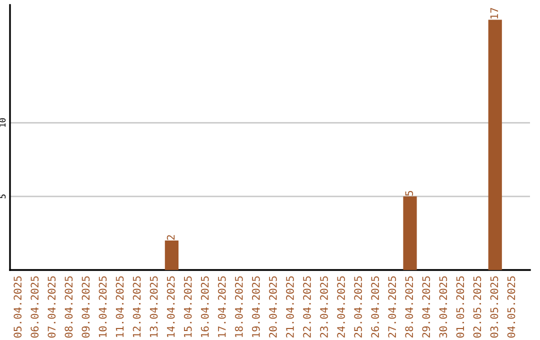 This screenshot has width=540, height=340. I want to click on x-tick-label: 08.04.2025, so click(68, 307).